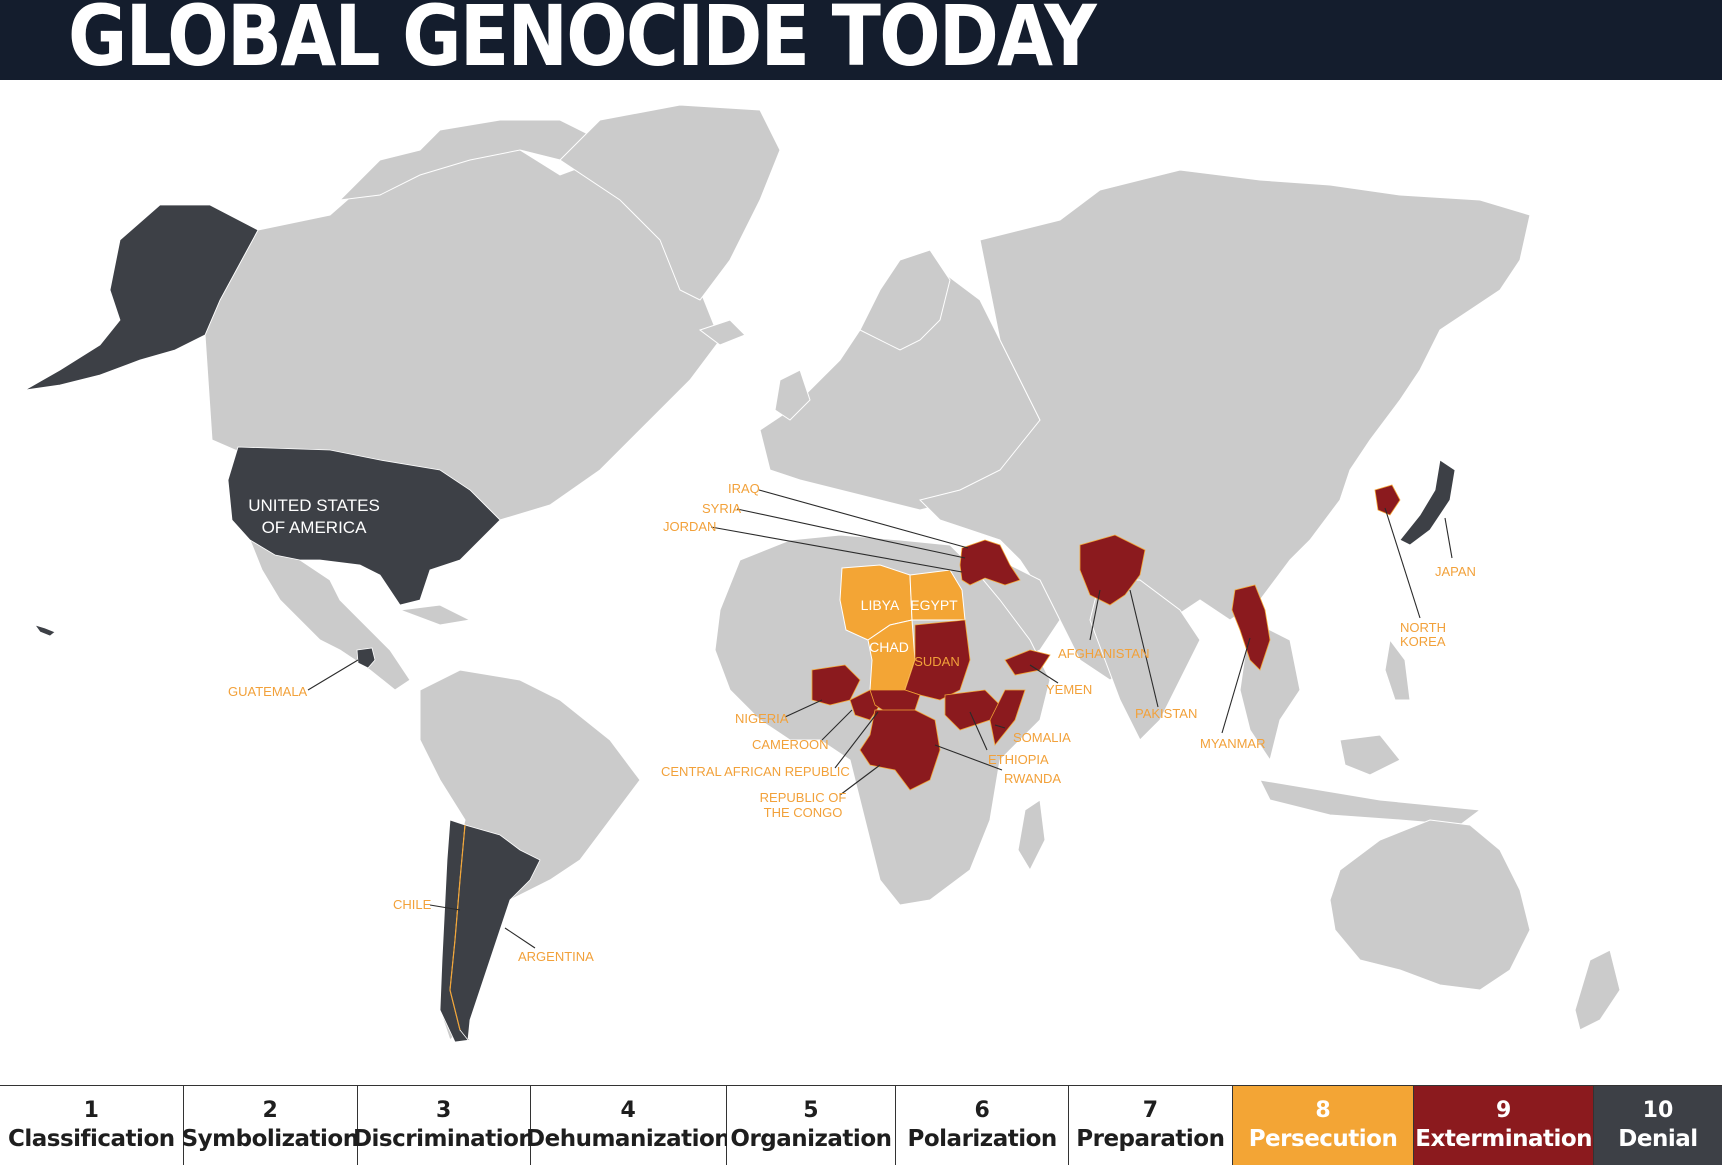 Image resolution: width=1722 pixels, height=1165 pixels. Describe the element at coordinates (1166, 713) in the screenshot. I see `pakistan-label: PAKISTAN` at that location.